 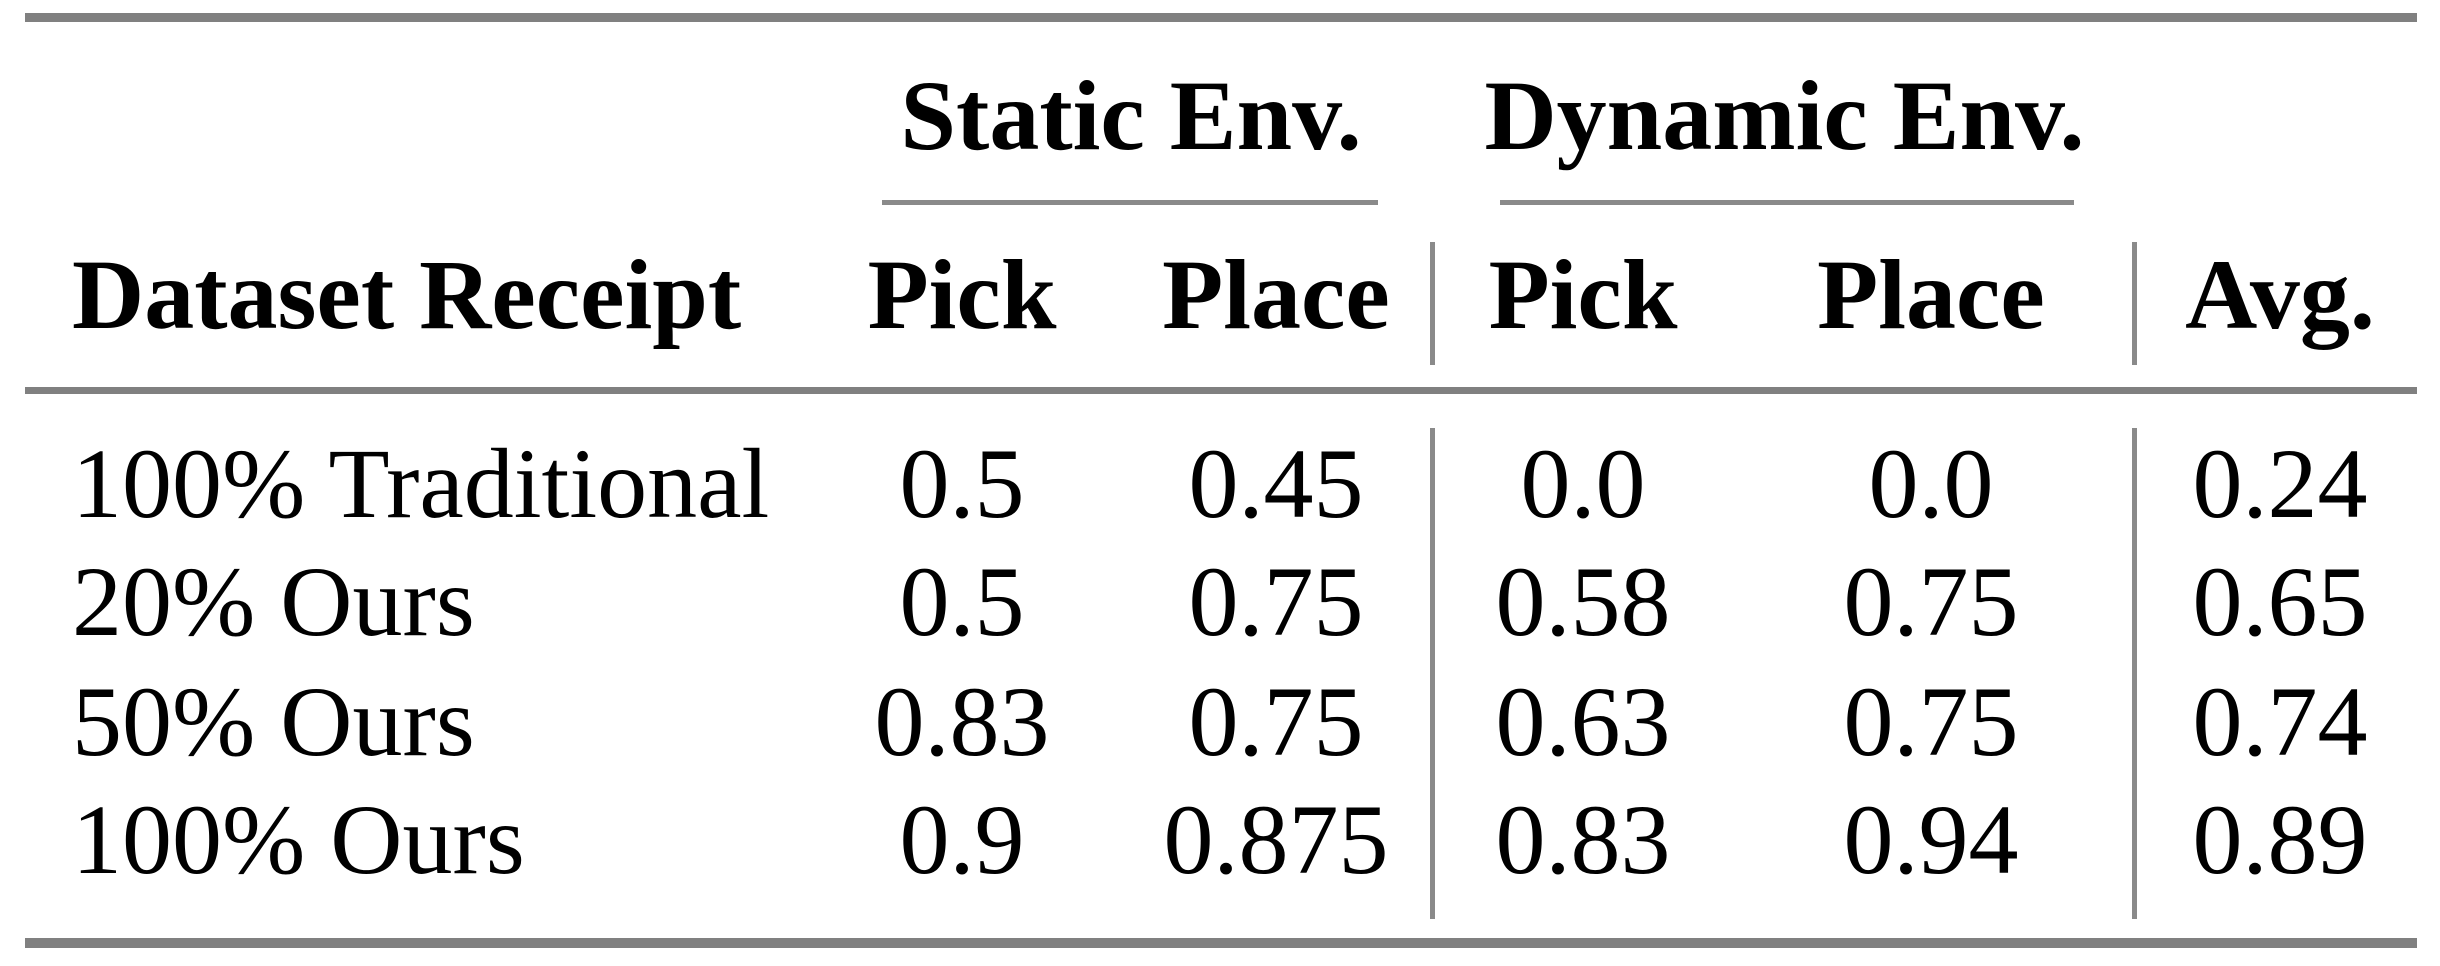 What do you see at coordinates (1583, 601) in the screenshot?
I see `data-cell: 0.58` at bounding box center [1583, 601].